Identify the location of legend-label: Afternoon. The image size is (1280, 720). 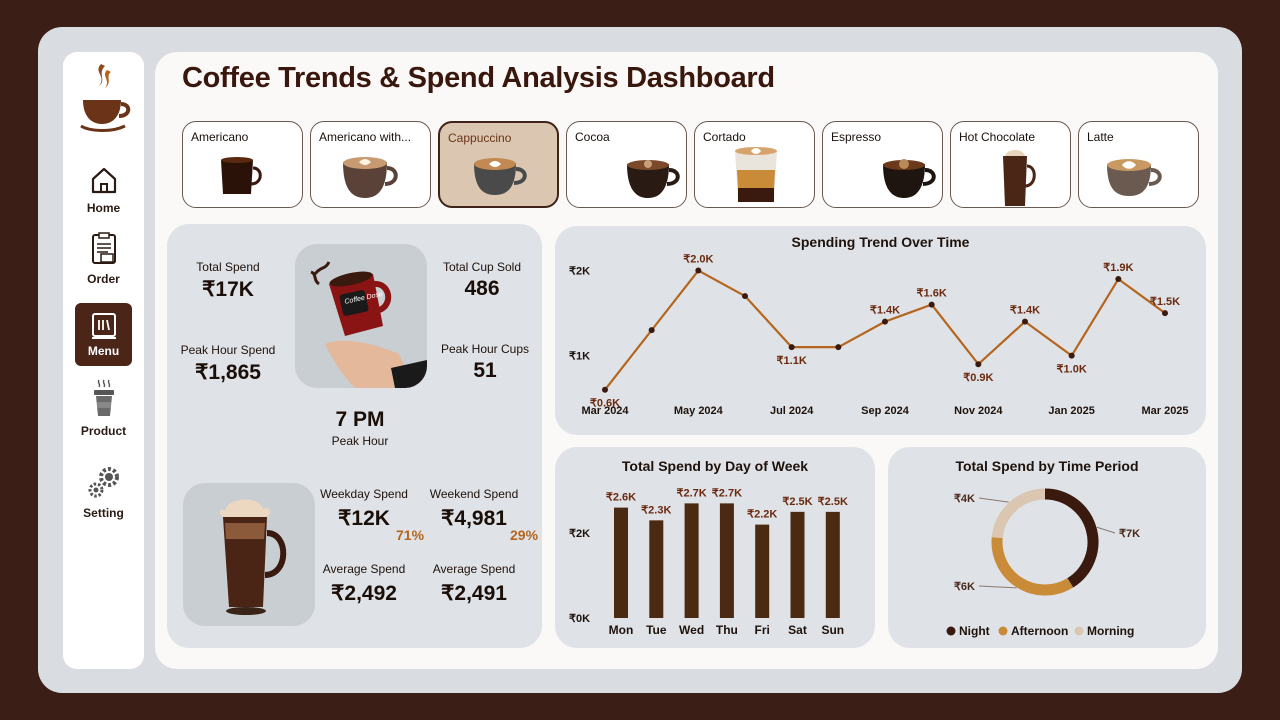
(1039, 631).